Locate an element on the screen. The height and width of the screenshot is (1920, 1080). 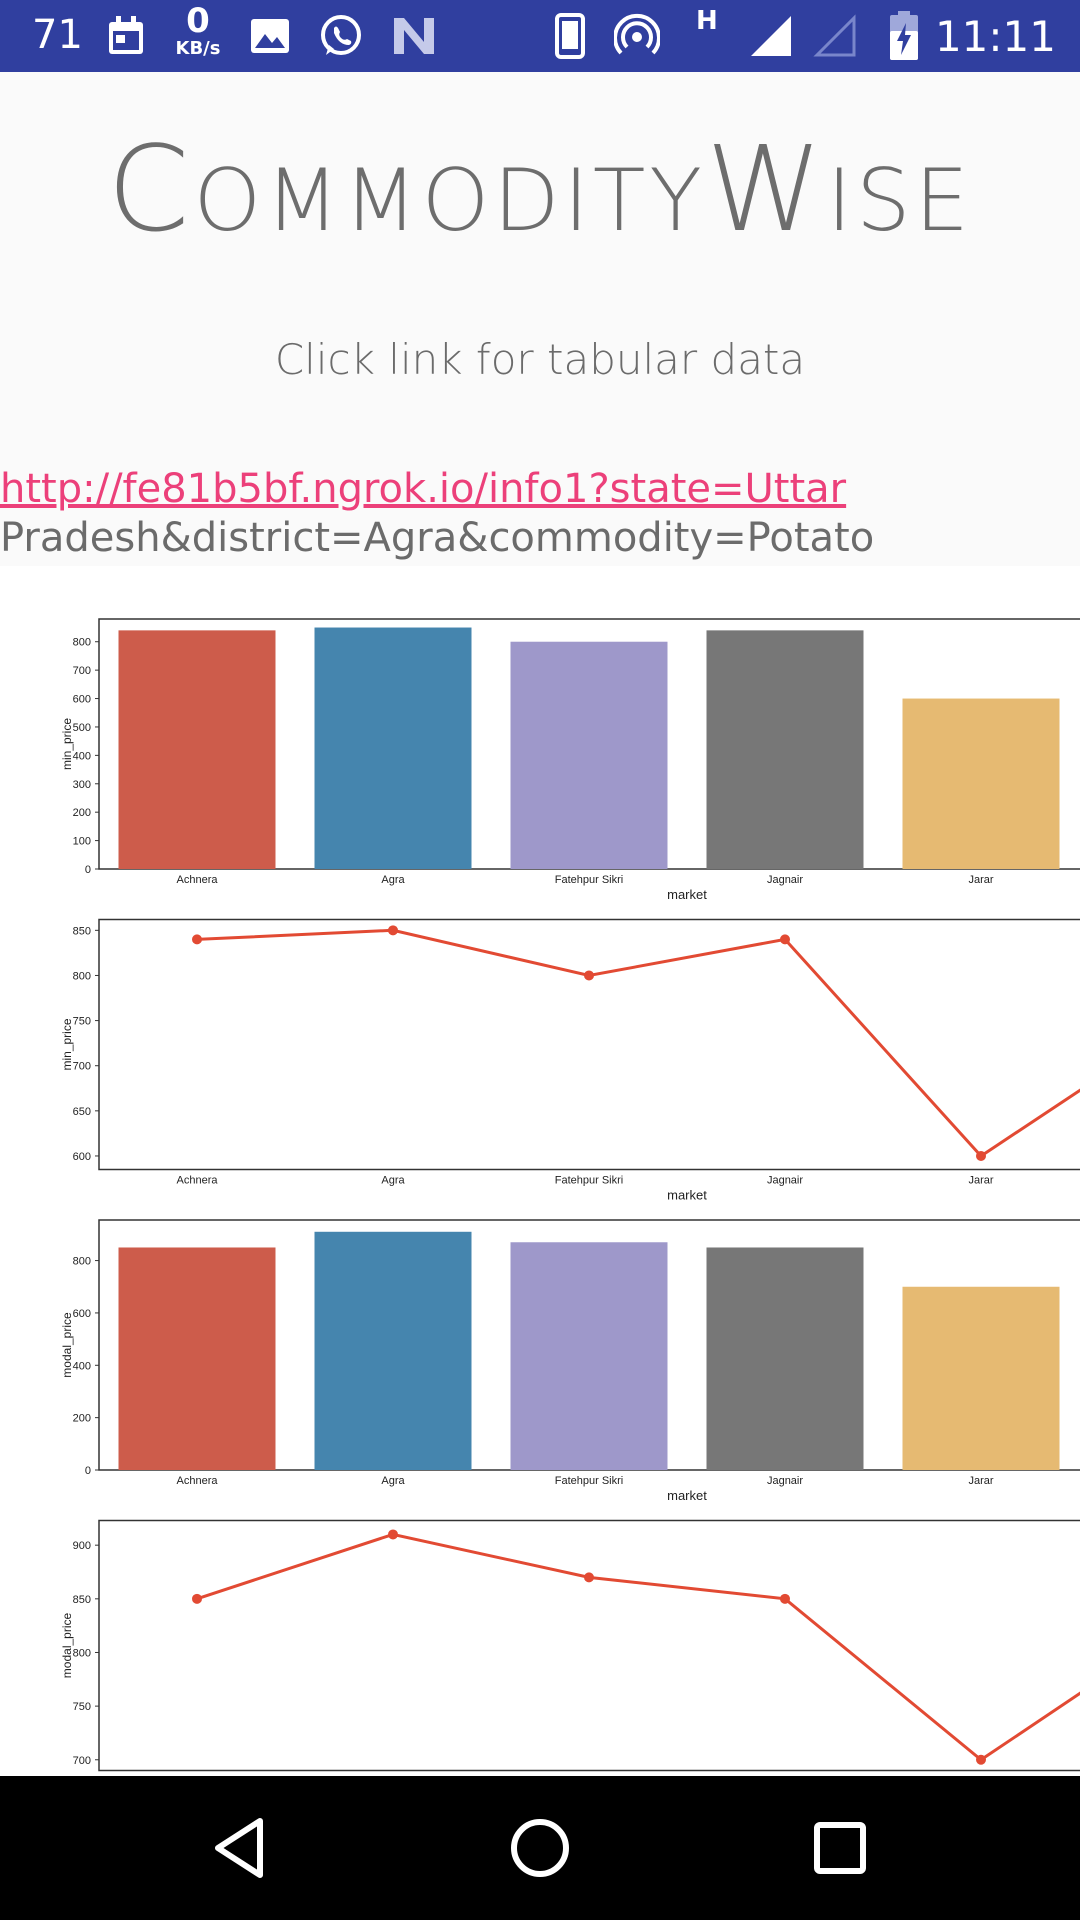
network-speed-unit: KB/s is located at coordinates (198, 48).